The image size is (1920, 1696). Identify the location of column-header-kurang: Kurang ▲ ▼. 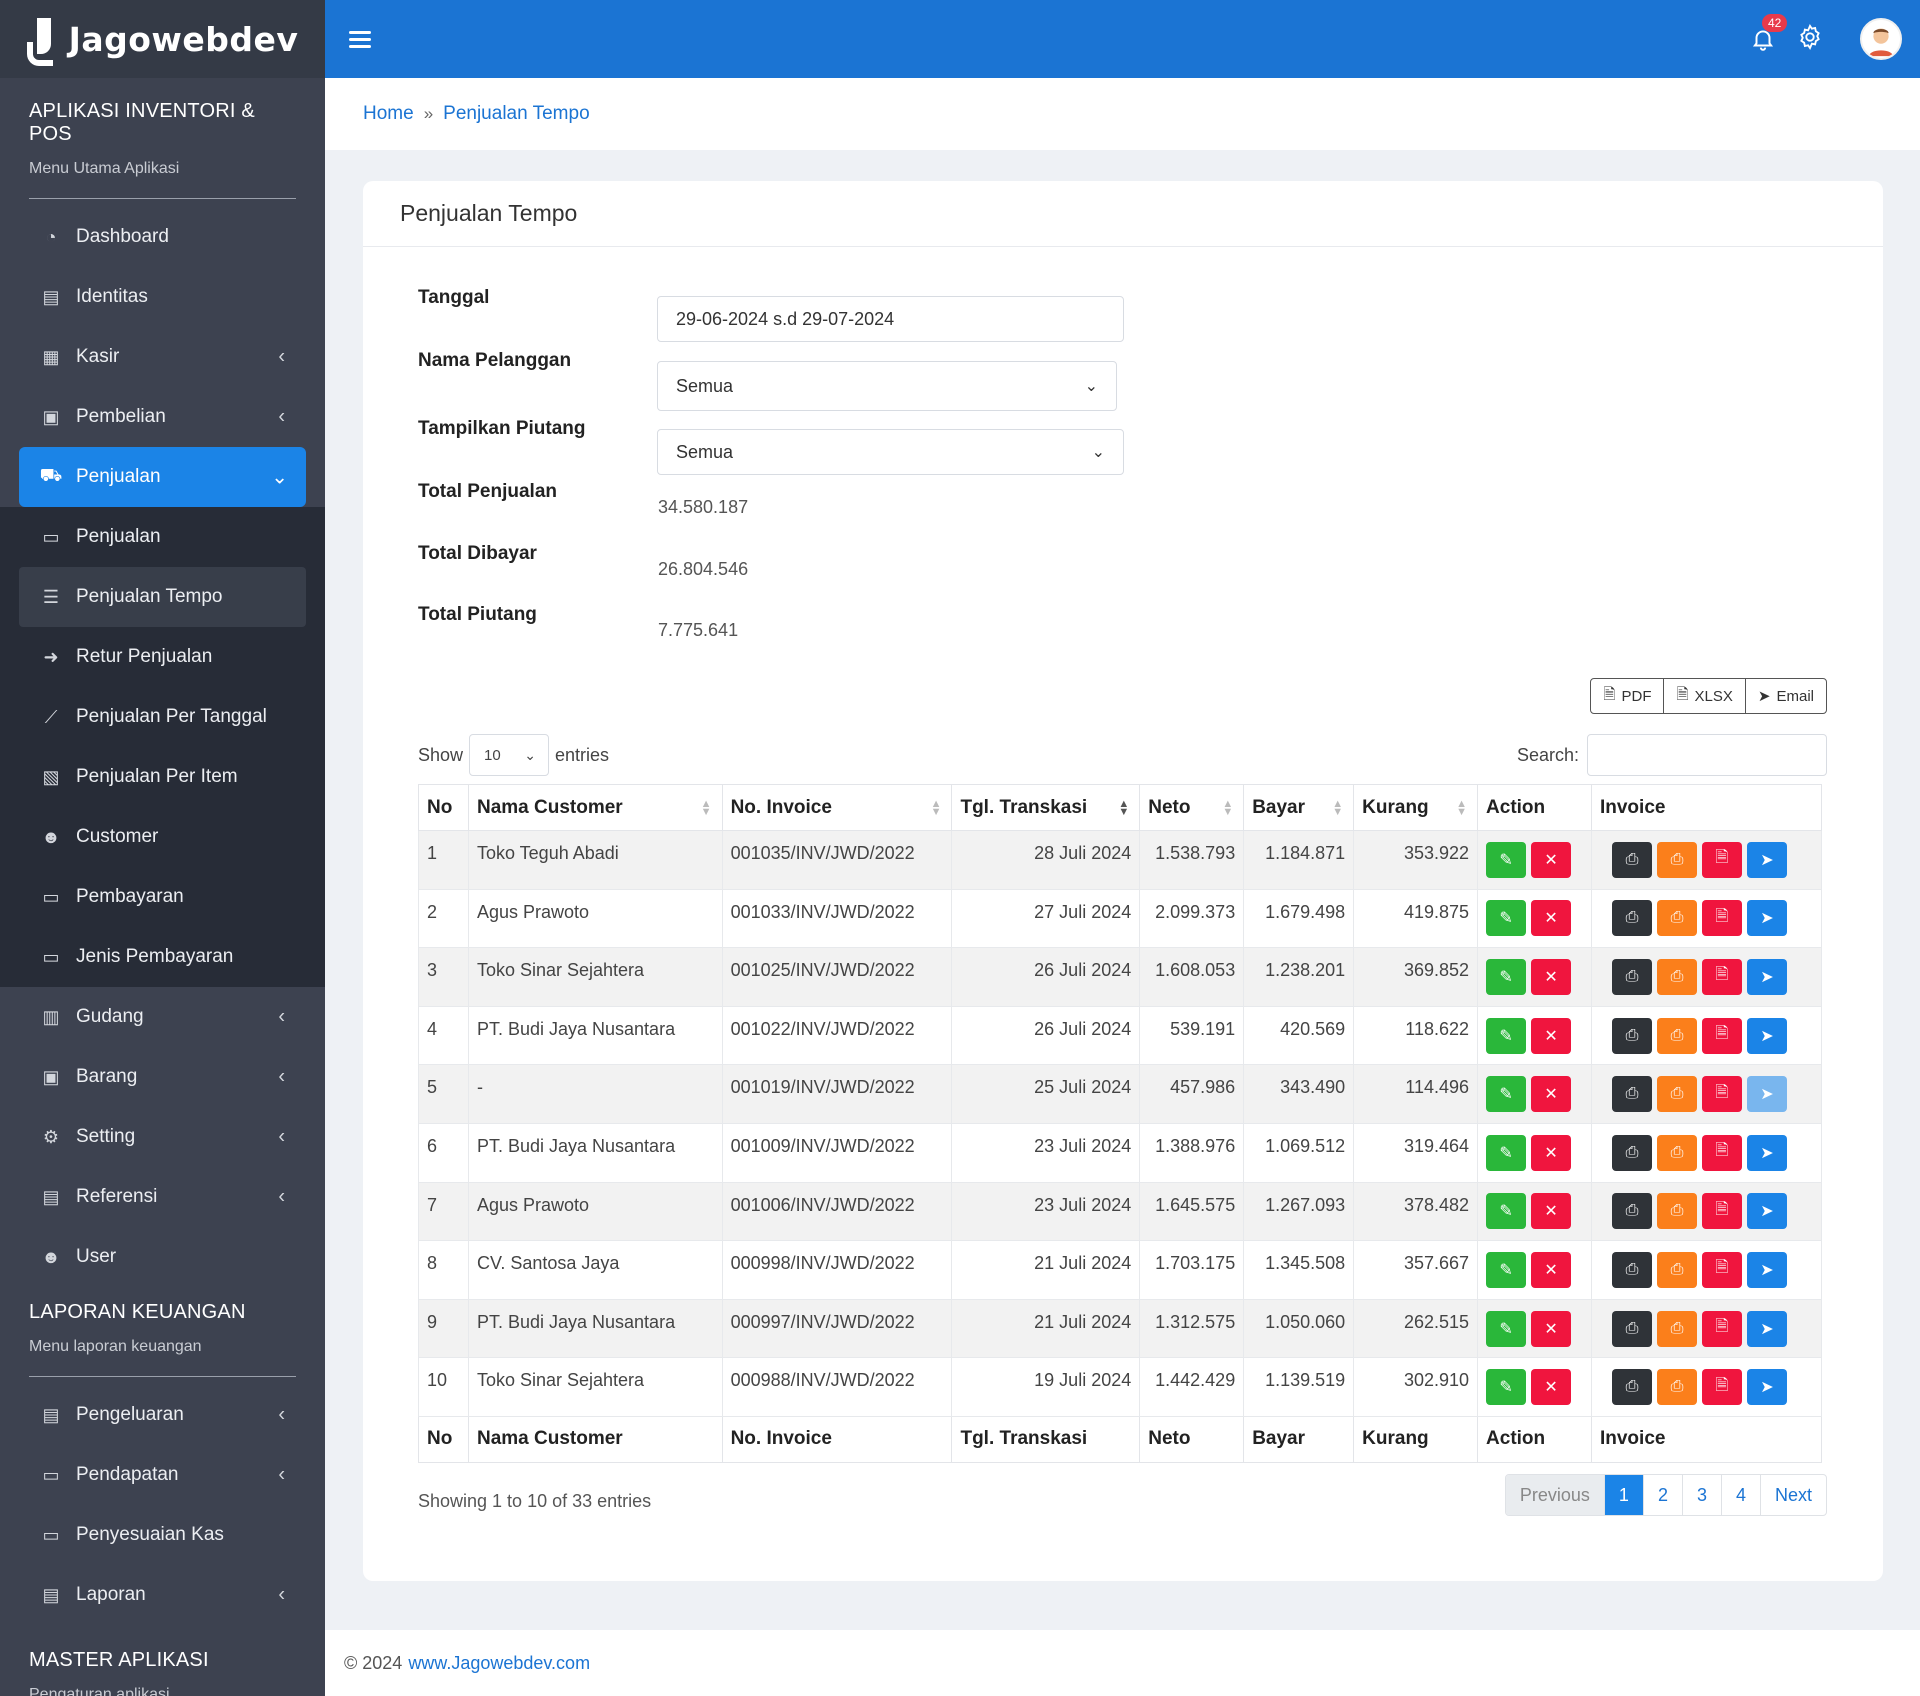
(1416, 807).